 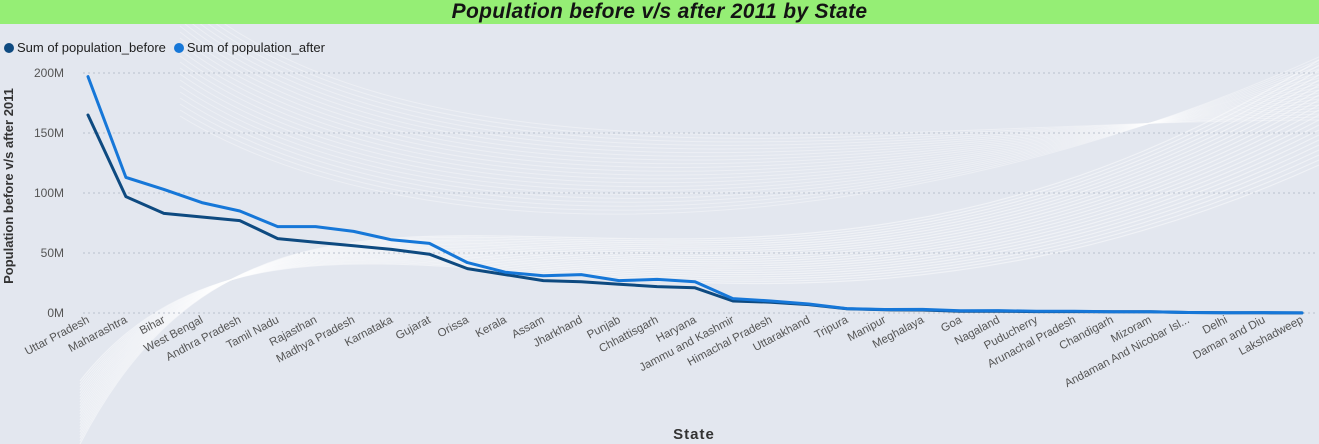 What do you see at coordinates (414, 328) in the screenshot?
I see `x-tick-label: Gujarat` at bounding box center [414, 328].